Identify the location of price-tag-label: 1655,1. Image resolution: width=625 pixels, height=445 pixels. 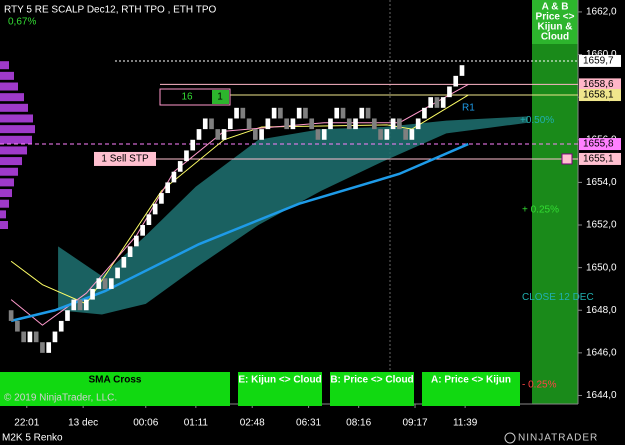
(598, 159).